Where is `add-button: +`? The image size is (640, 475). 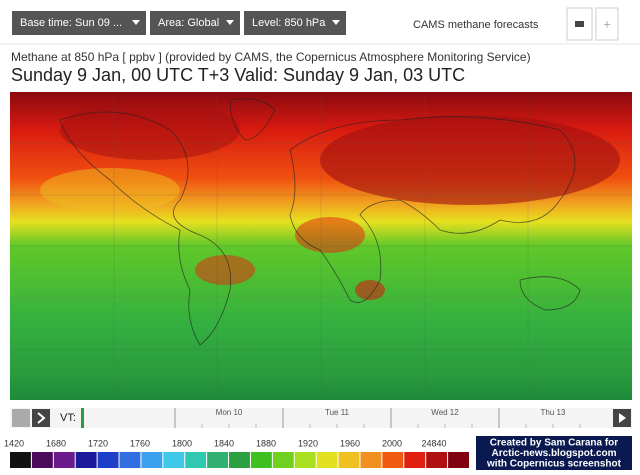
add-button: + is located at coordinates (607, 24).